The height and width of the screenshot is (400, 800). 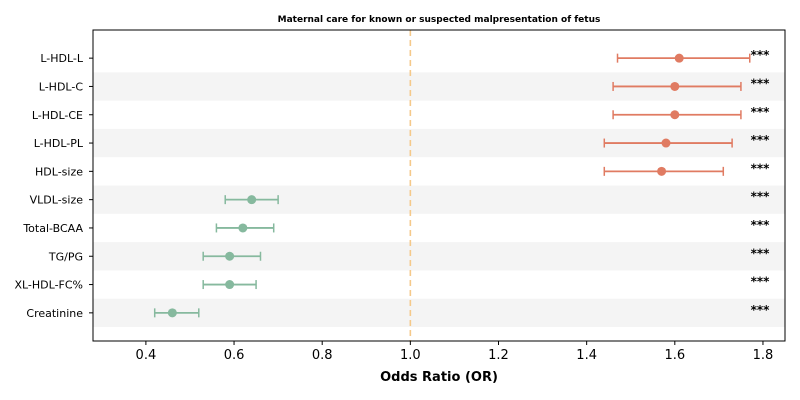 What do you see at coordinates (402, 169) in the screenshot?
I see `forest-row: HDL-size ***` at bounding box center [402, 169].